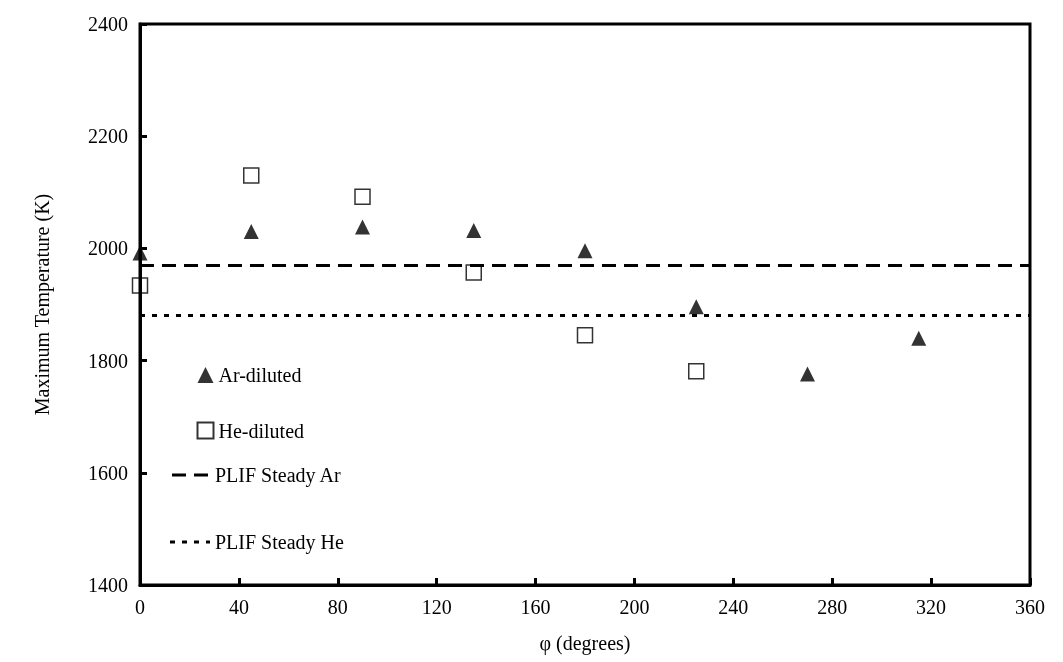  Describe the element at coordinates (108, 360) in the screenshot. I see `y-tick-label: 1800` at that location.